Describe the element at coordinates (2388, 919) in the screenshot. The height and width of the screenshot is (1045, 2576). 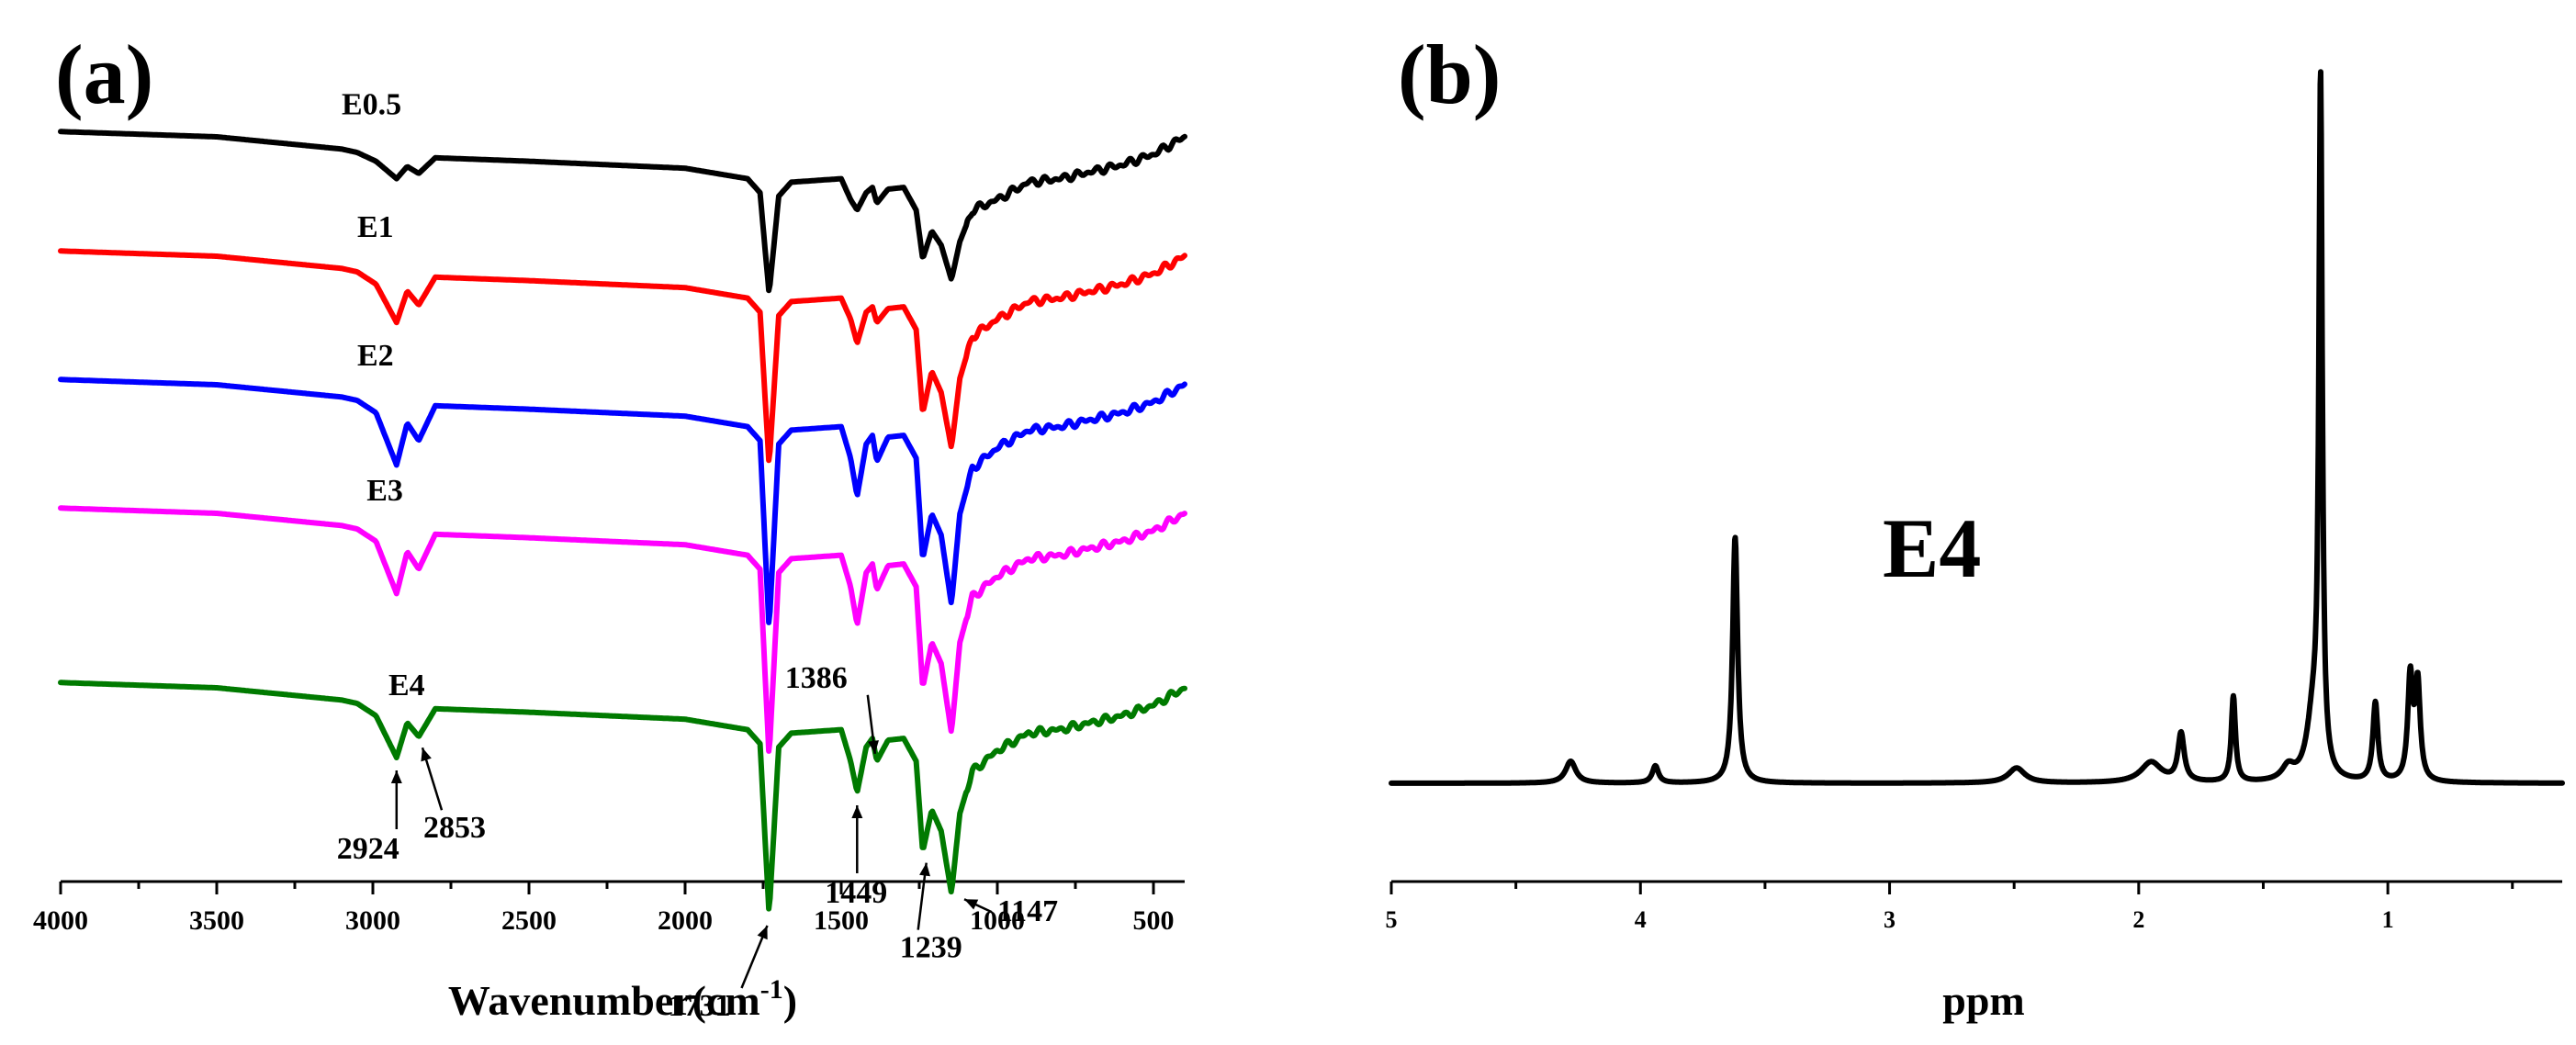
I see `panel-b-tick-label-1: 1` at that location.